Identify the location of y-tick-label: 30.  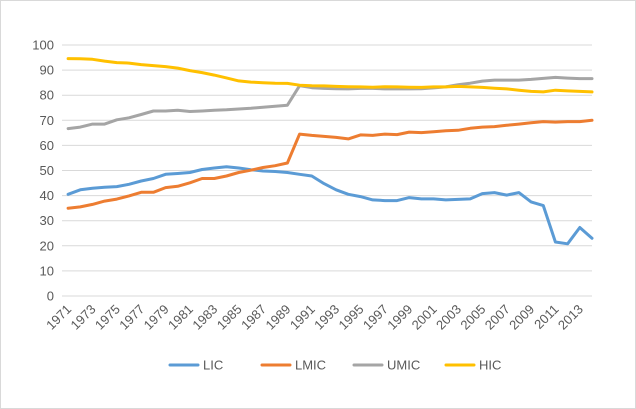
(47, 220).